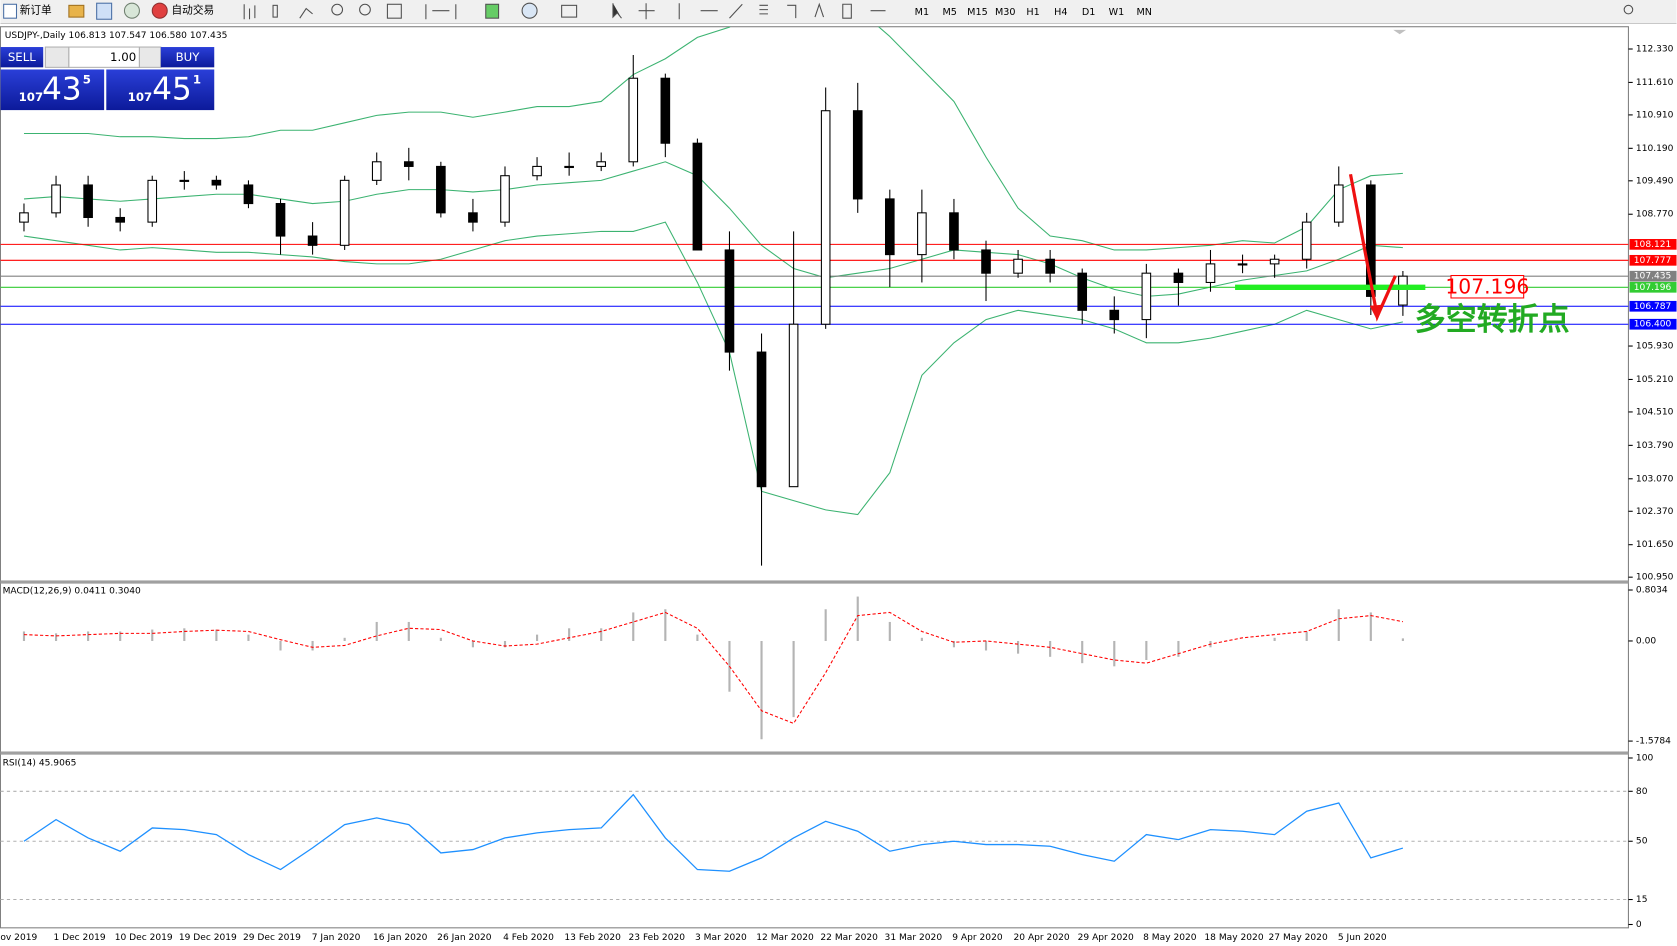  I want to click on y-tick-label: 108.770, so click(1655, 215).